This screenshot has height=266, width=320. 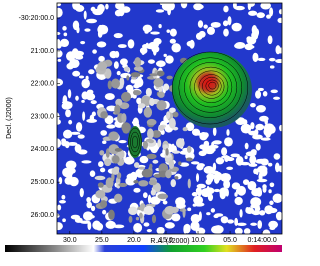 I want to click on x-tick-label: 15.0, so click(x=166, y=240).